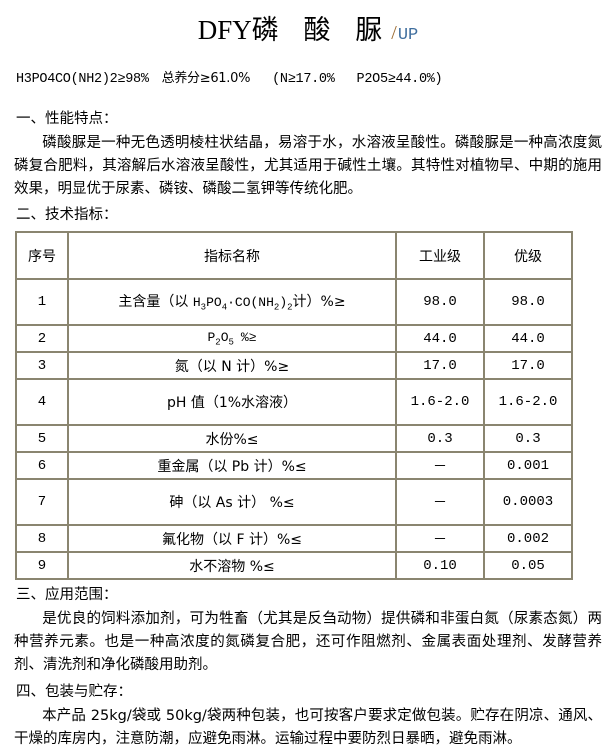 Image resolution: width=616 pixels, height=751 pixels. I want to click on table-row: 9 水不溶物 %≤ 0.10 0.05, so click(295, 566).